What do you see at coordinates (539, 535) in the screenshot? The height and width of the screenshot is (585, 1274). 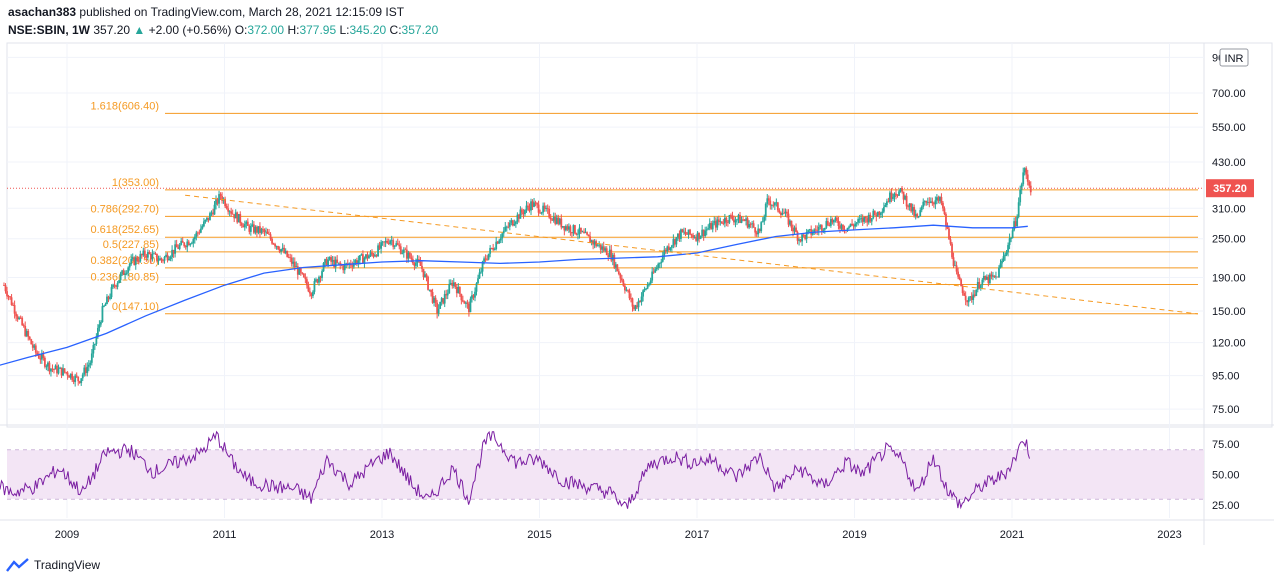 I see `time-tick-label: 2015` at bounding box center [539, 535].